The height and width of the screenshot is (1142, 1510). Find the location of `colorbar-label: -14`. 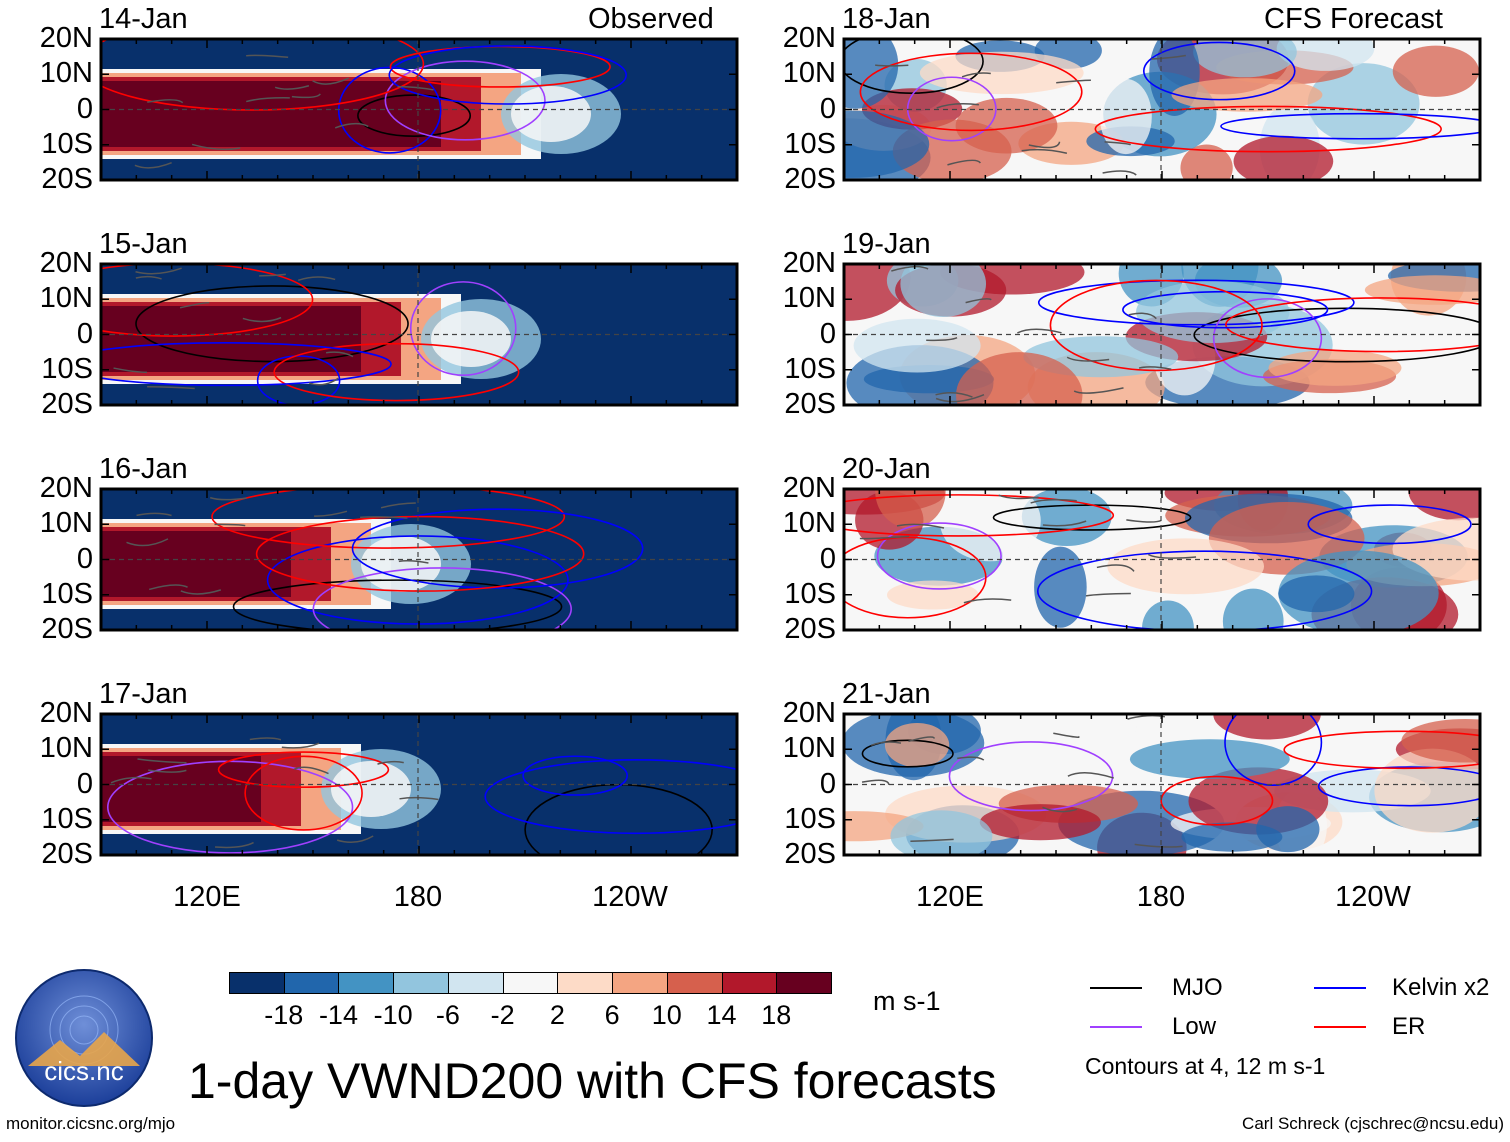

colorbar-label: -14 is located at coordinates (338, 1015).